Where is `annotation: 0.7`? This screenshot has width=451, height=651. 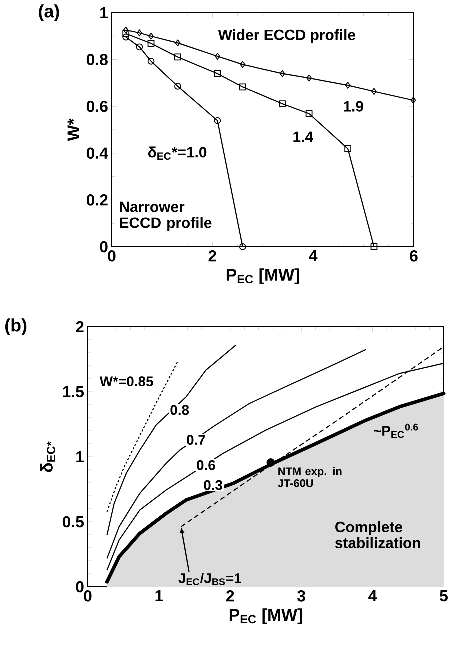 annotation: 0.7 is located at coordinates (196, 440).